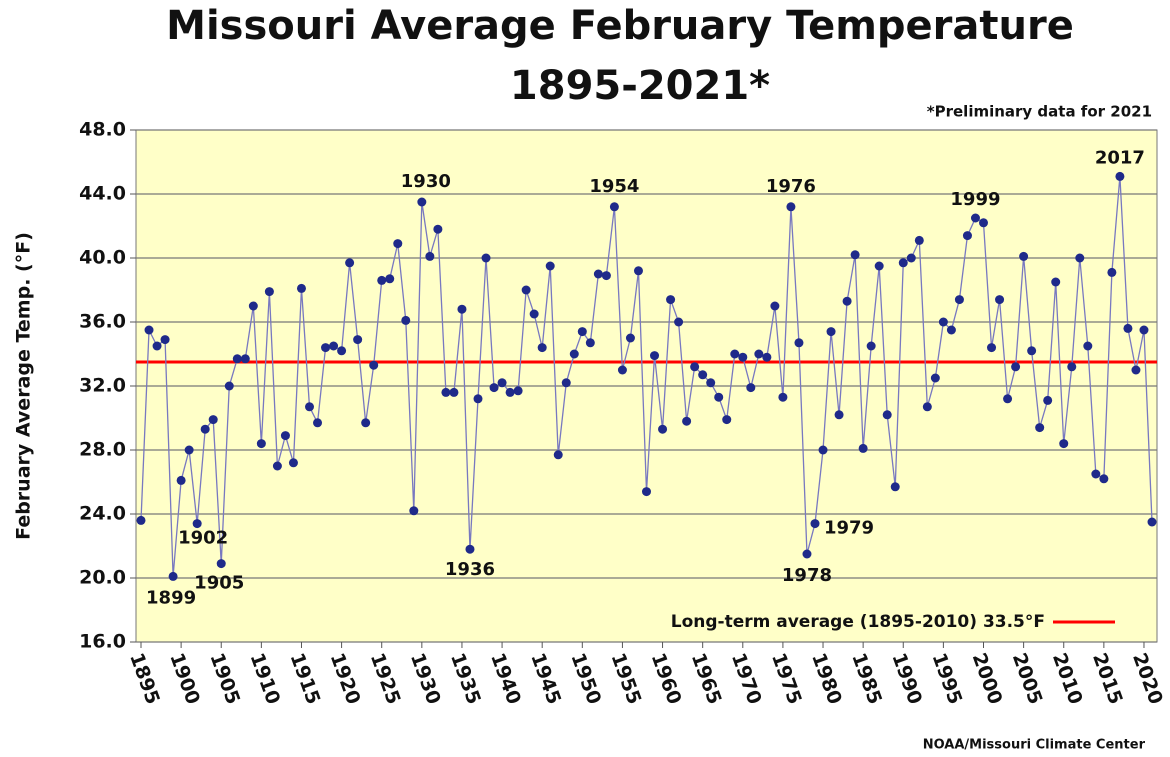 This screenshot has width=1170, height=757. I want to click on source: NOAA/Missouri Climate Center, so click(1034, 745).